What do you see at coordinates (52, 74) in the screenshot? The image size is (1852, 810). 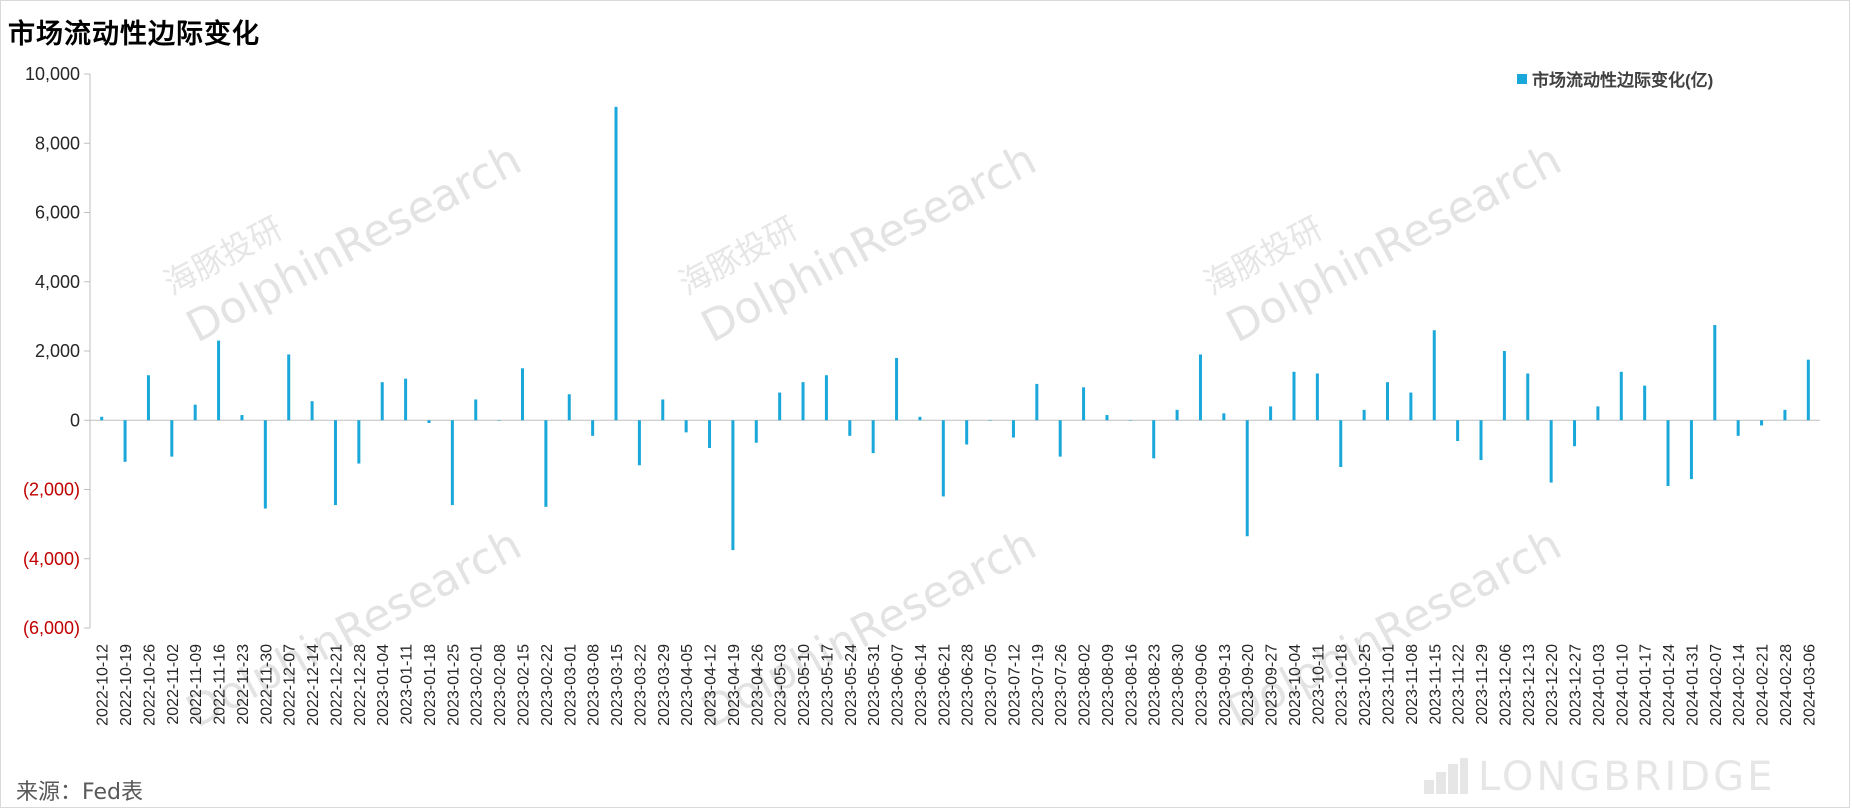 I see `y-tick-label: 10,000` at bounding box center [52, 74].